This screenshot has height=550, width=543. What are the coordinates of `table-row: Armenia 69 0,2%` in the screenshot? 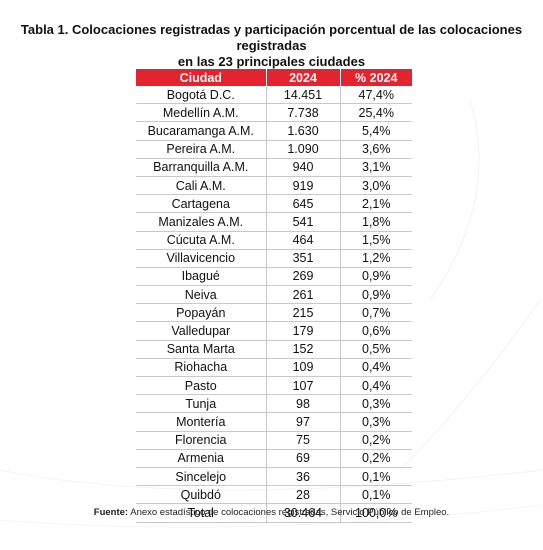 It's located at (274, 458).